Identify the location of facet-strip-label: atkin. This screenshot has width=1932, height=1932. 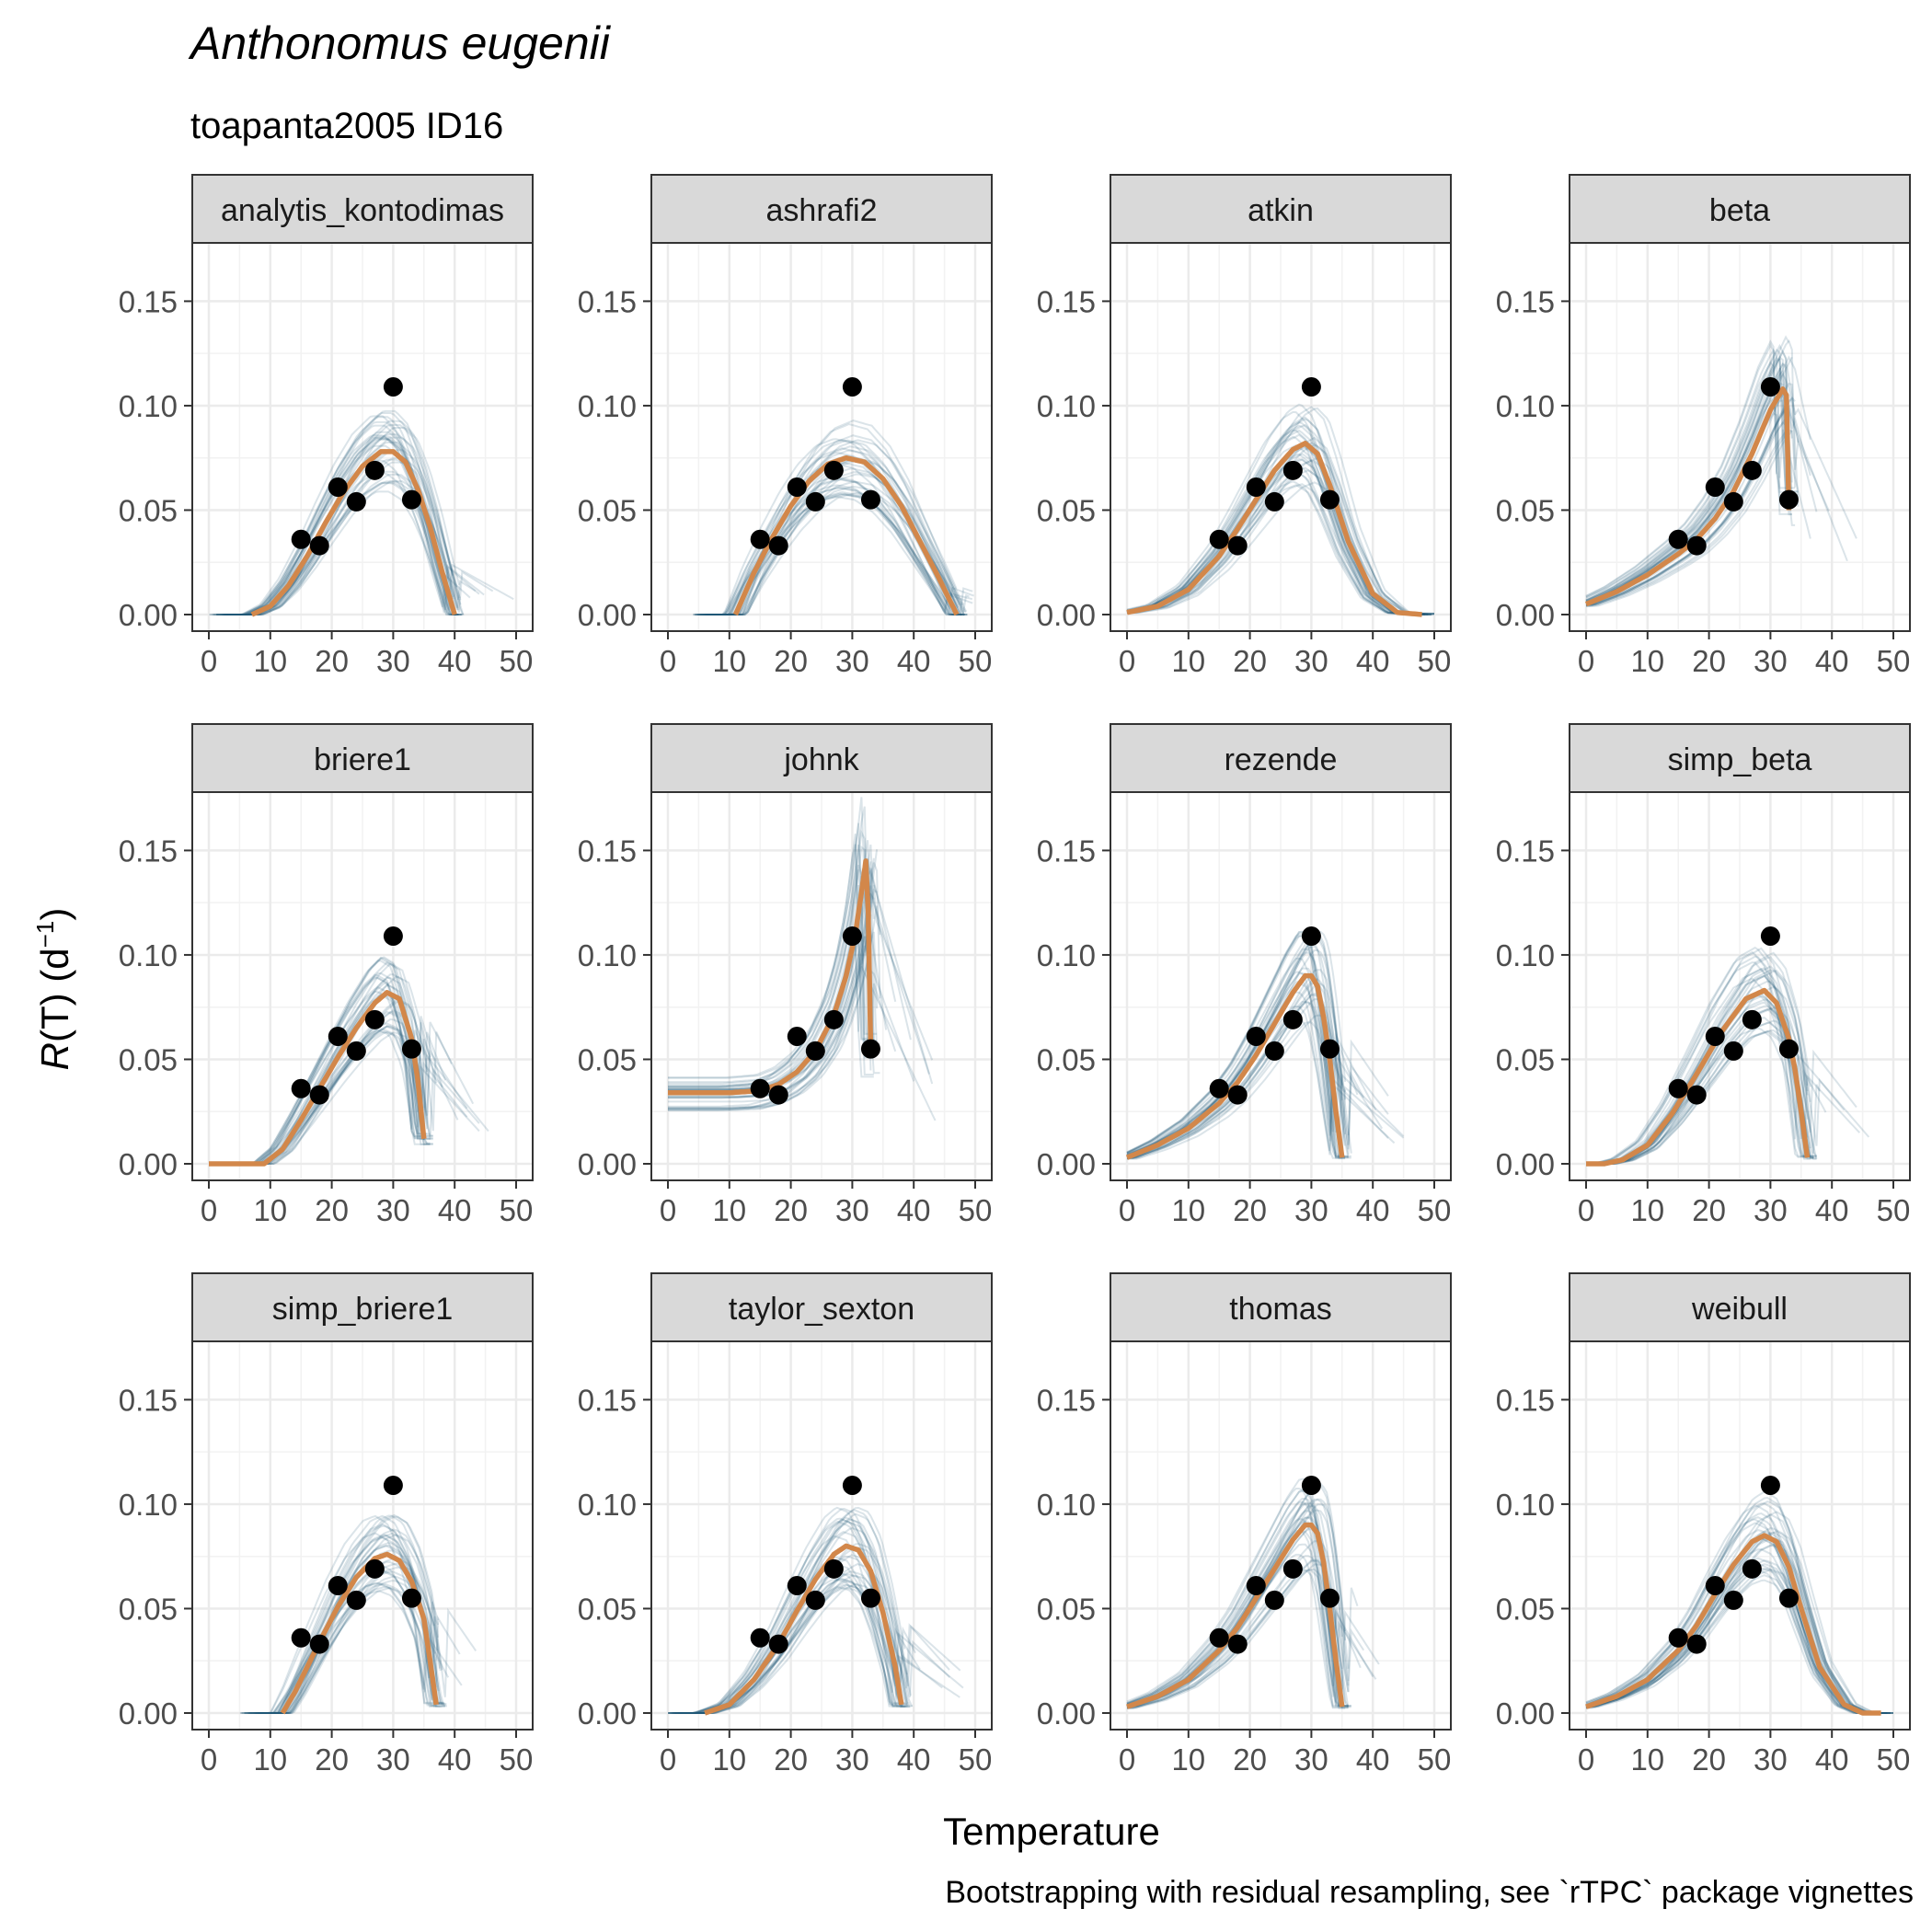
(1281, 210).